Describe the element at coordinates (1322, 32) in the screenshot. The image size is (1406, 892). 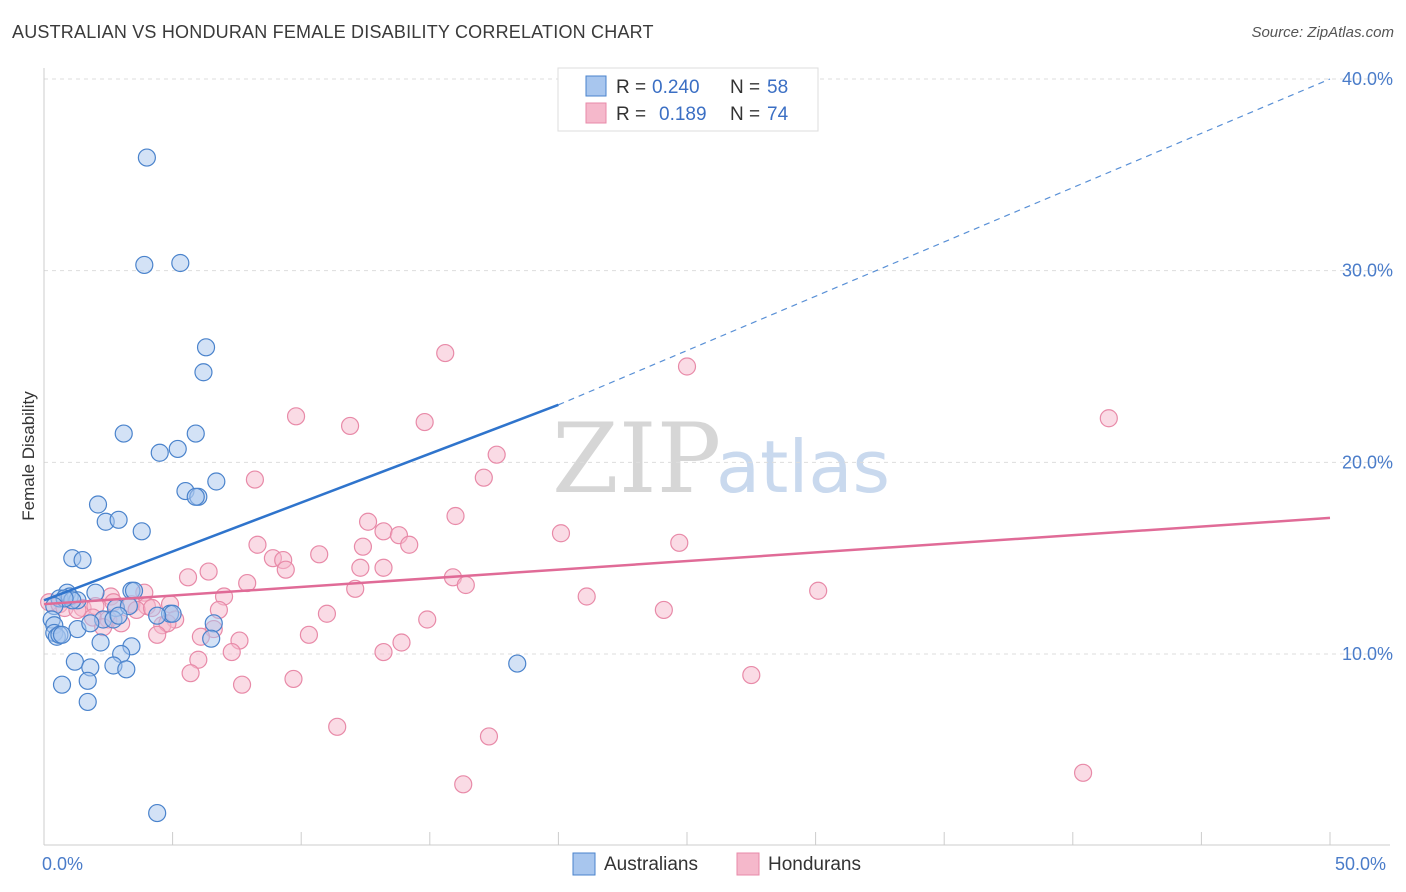
I see `chart-source: Source: ZipAtlas.com` at that location.